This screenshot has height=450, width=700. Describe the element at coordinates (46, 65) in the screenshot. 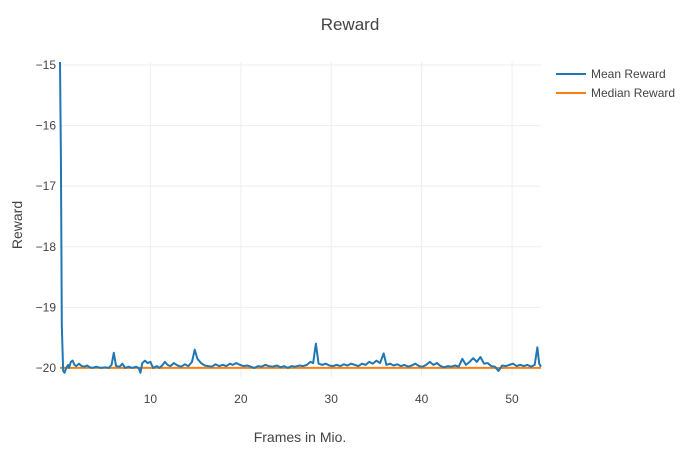

I see `y-tick-label: −15` at that location.